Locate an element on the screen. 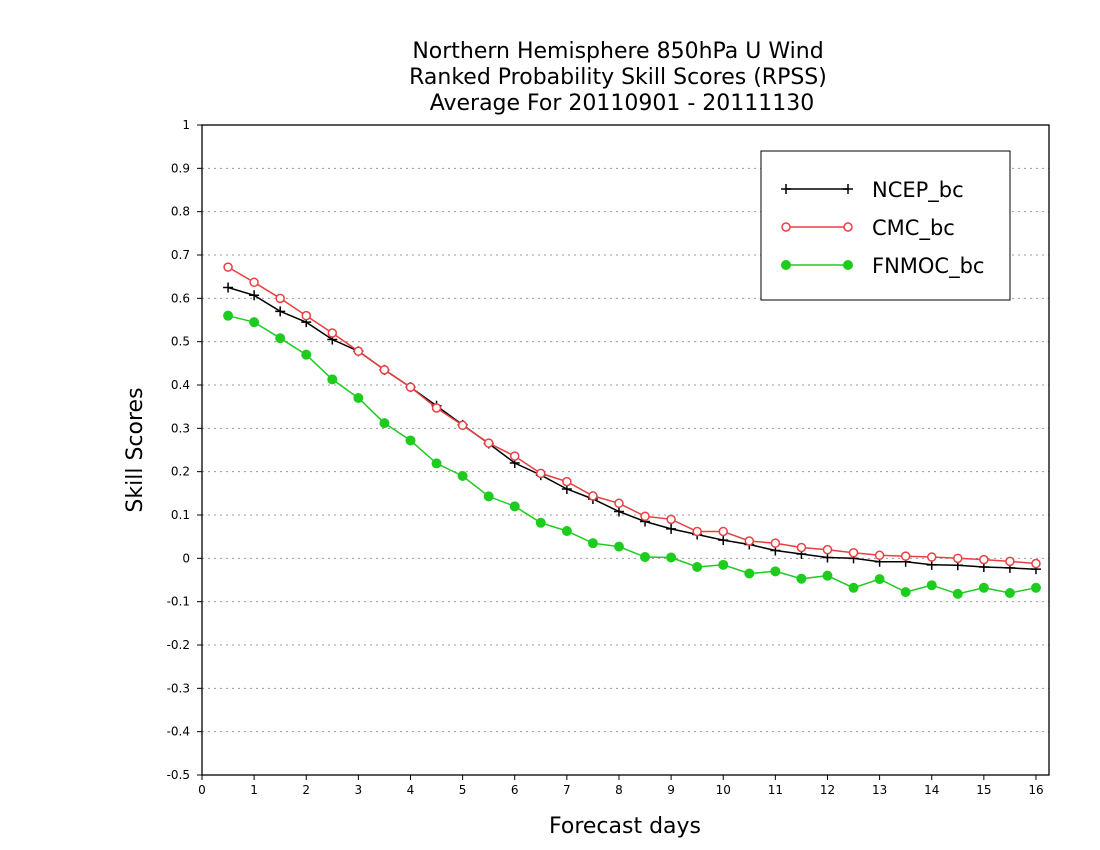 This screenshot has height=850, width=1100. x-axis-label: Forecast days is located at coordinates (625, 826).